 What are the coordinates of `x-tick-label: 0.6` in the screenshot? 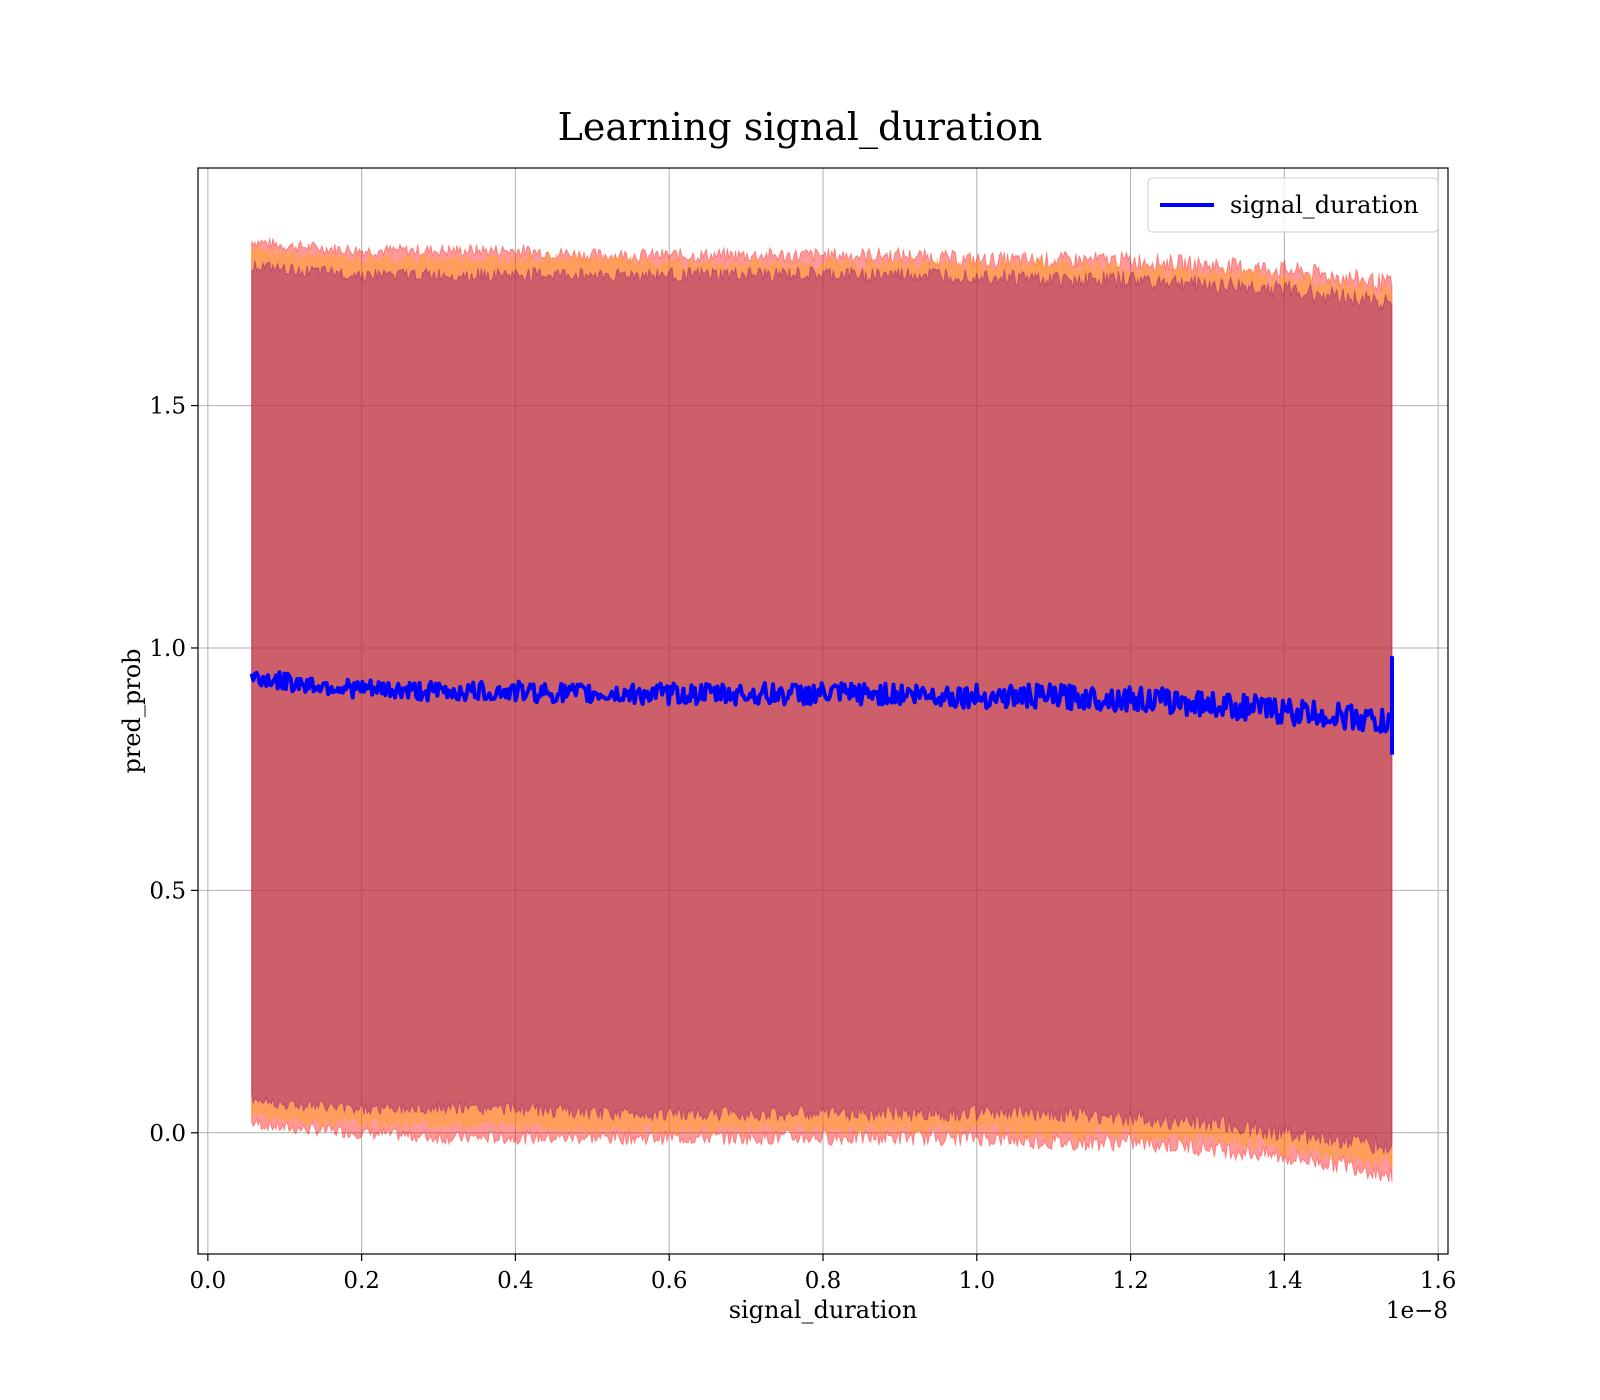 It's located at (669, 1281).